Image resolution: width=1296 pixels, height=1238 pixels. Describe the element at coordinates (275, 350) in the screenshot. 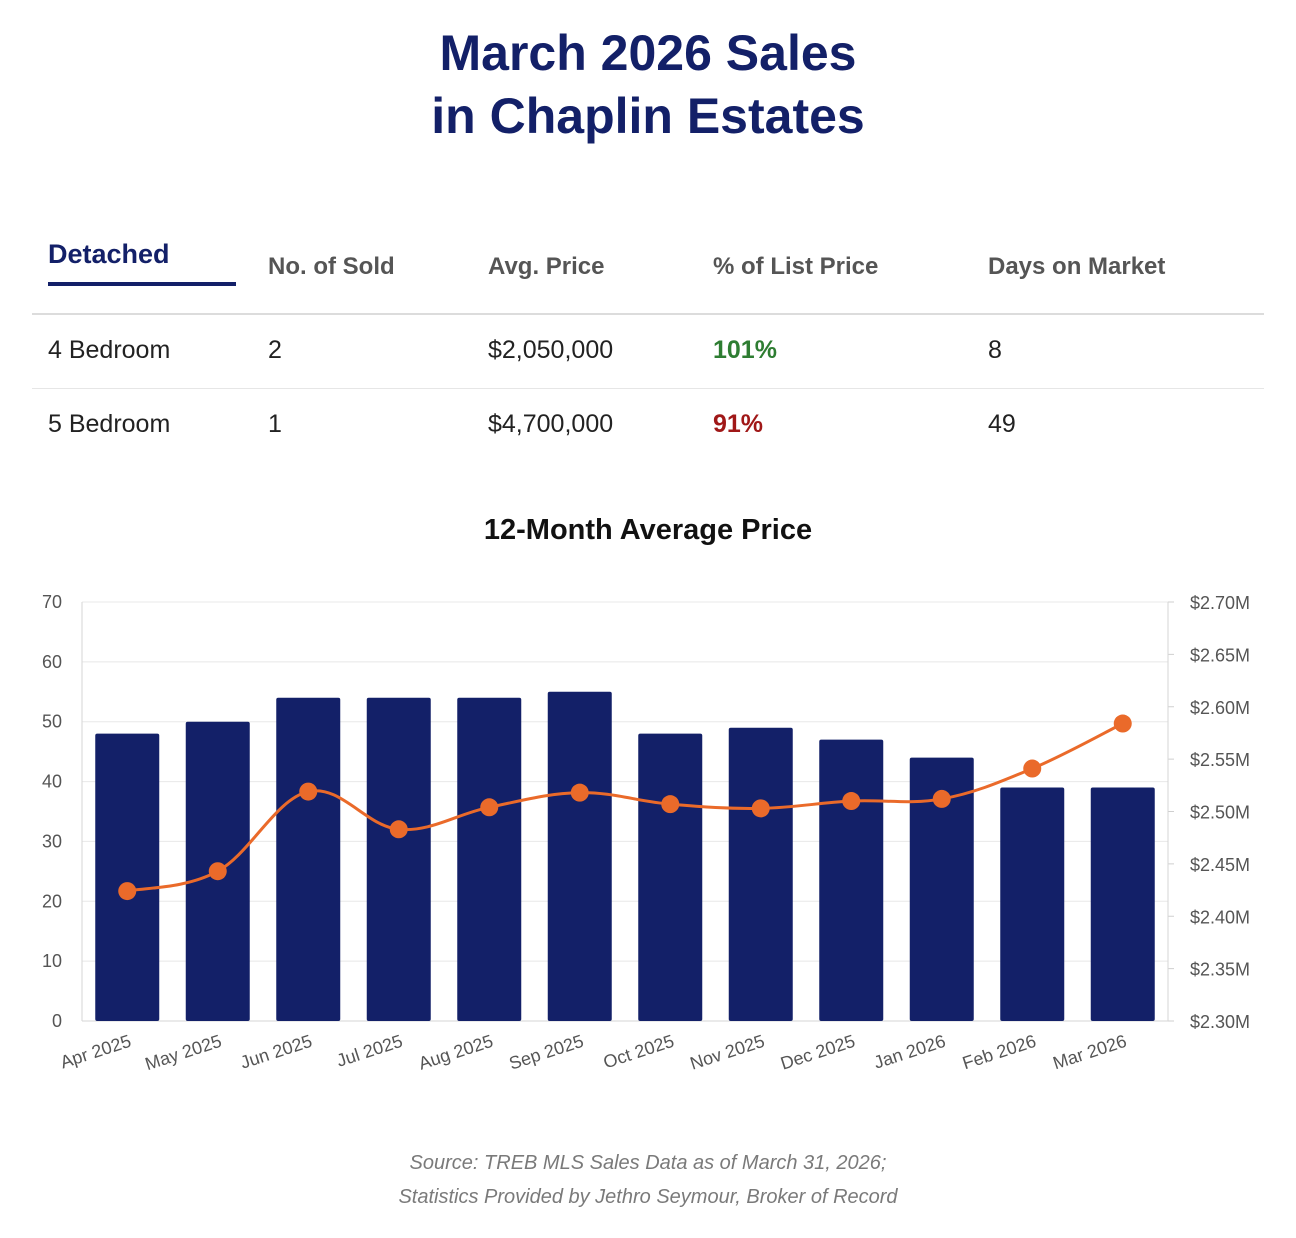

I see `sold-count: 2` at that location.